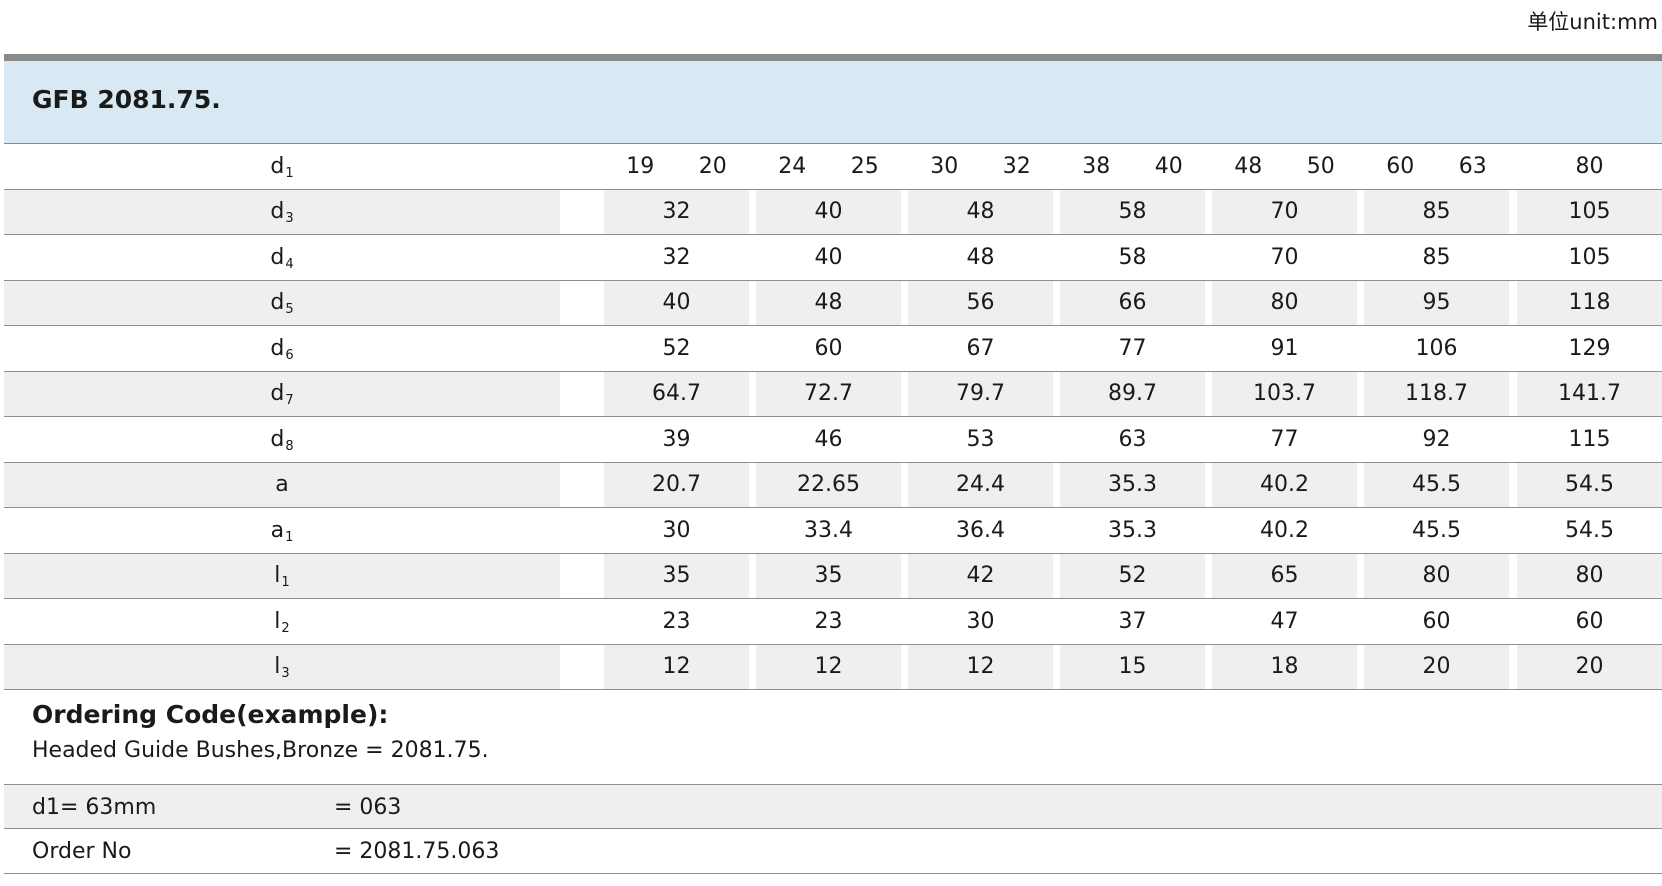 The image size is (1662, 886). Describe the element at coordinates (1284, 393) in the screenshot. I see `table-cell: 103.7` at that location.